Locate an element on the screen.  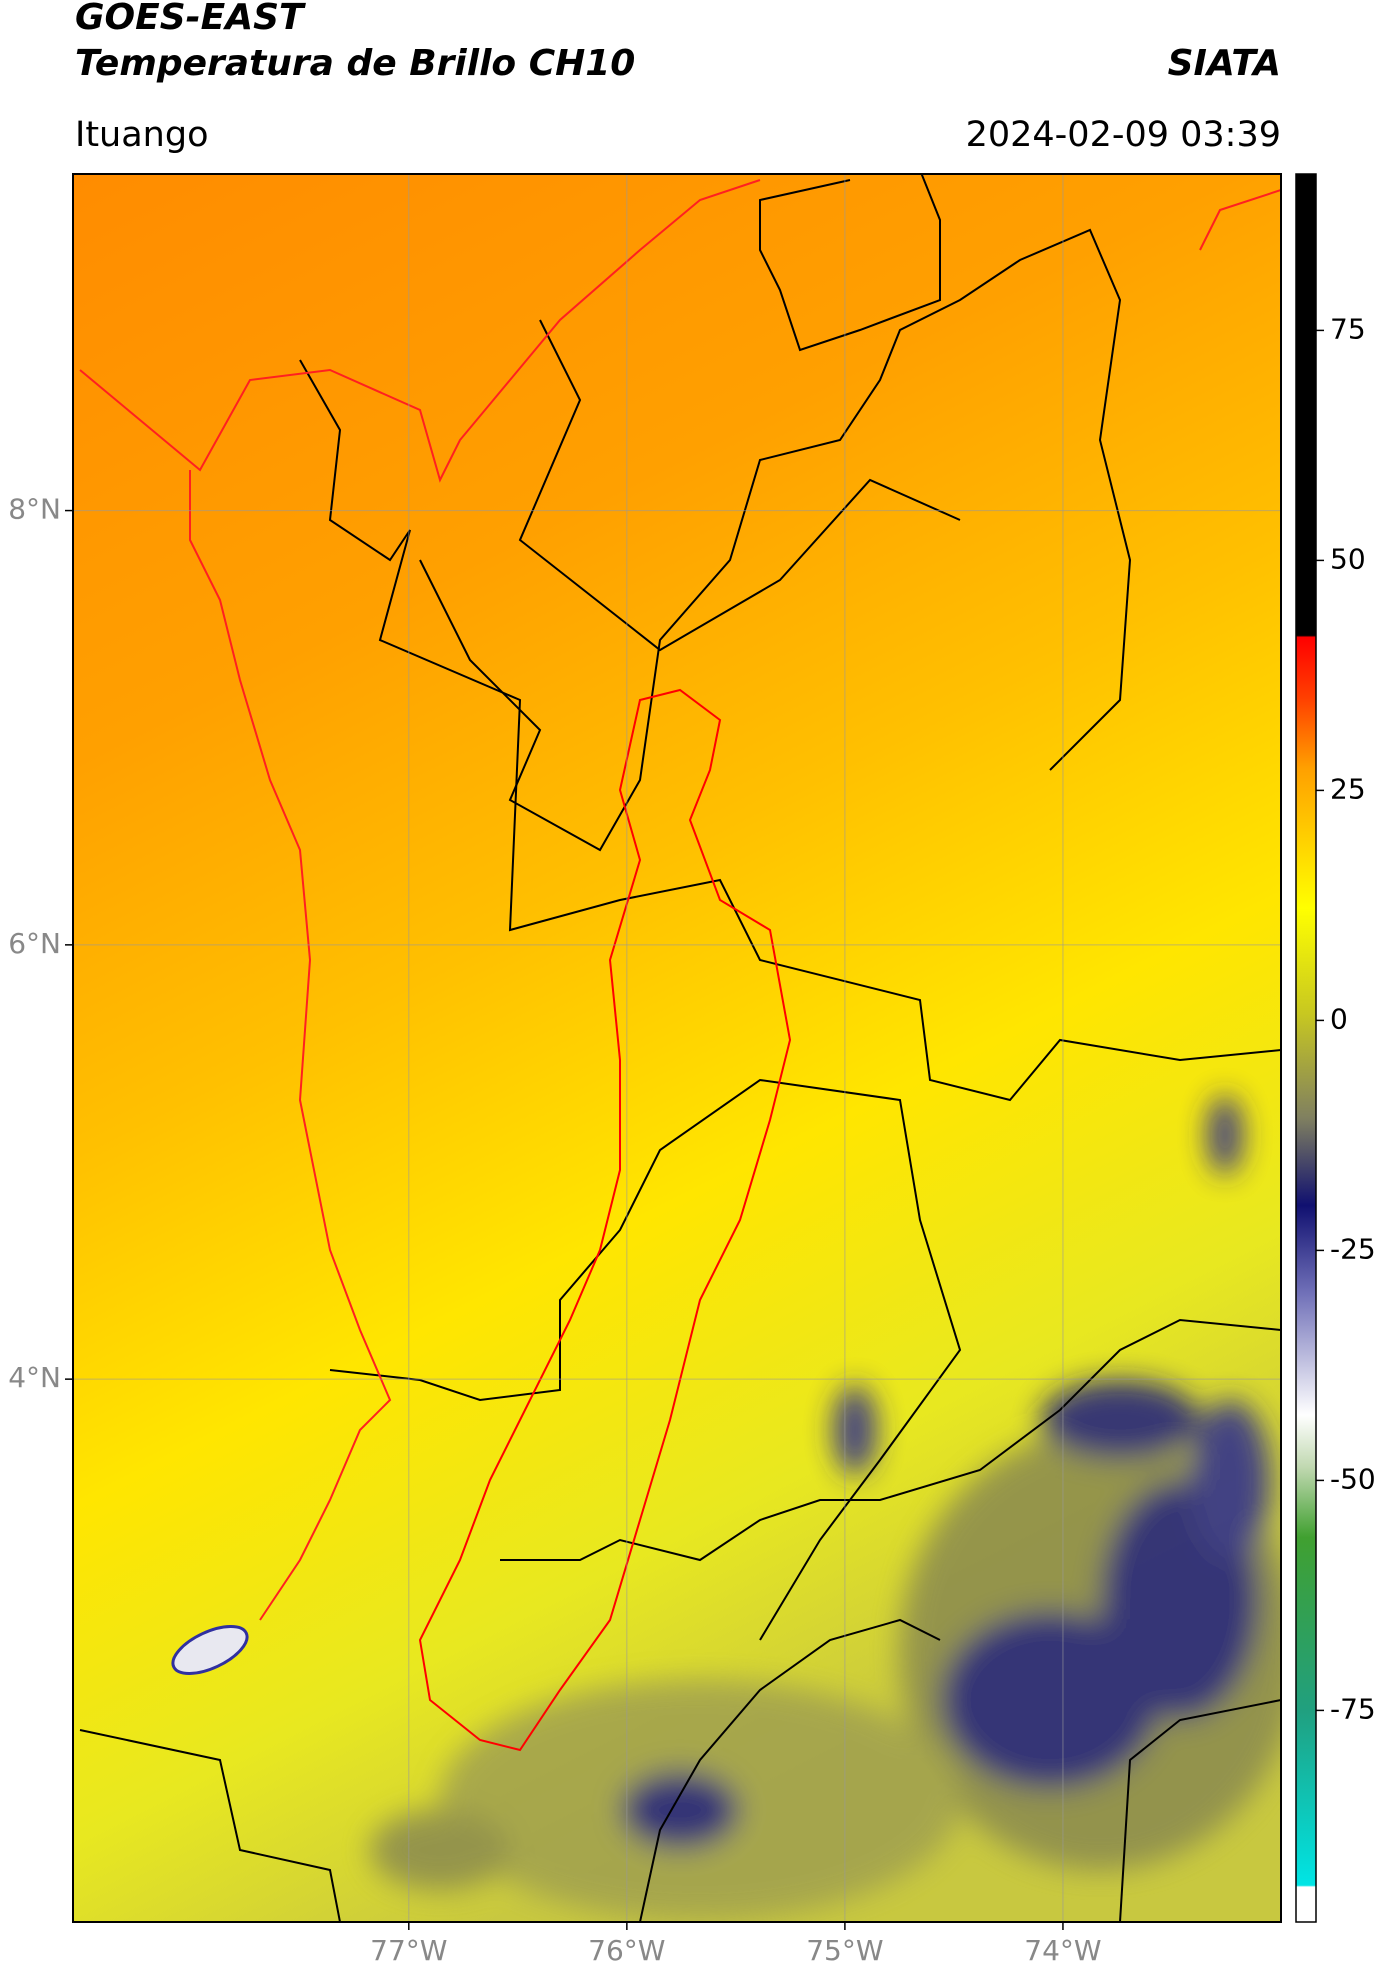
subtitle: Temperatura de Brillo CH10 is located at coordinates (355, 63).